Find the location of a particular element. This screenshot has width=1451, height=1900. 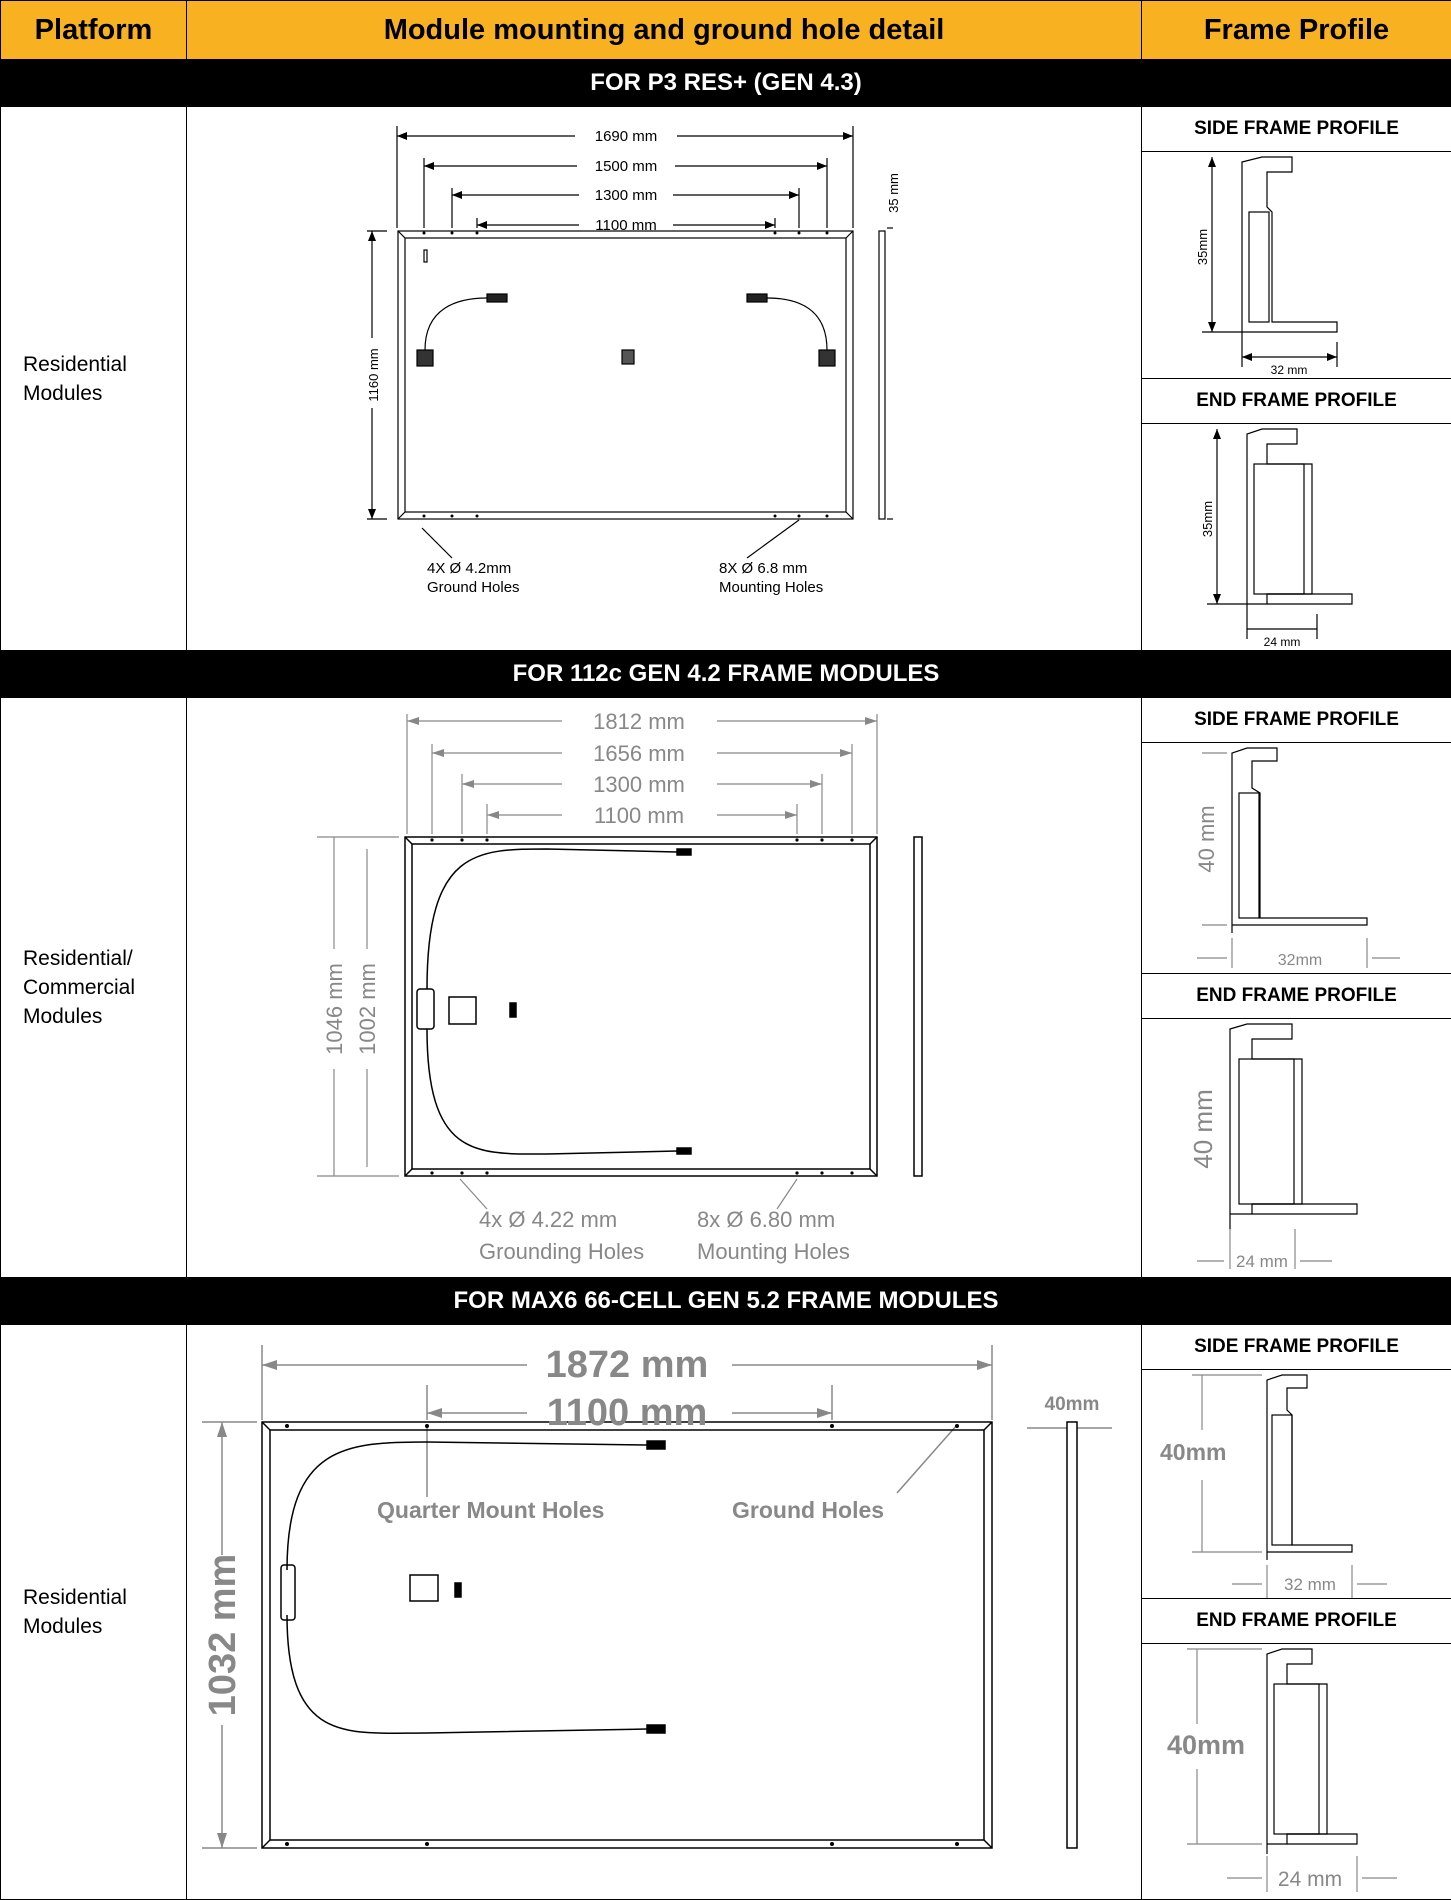

dim-height: 1160 mm is located at coordinates (373, 374).